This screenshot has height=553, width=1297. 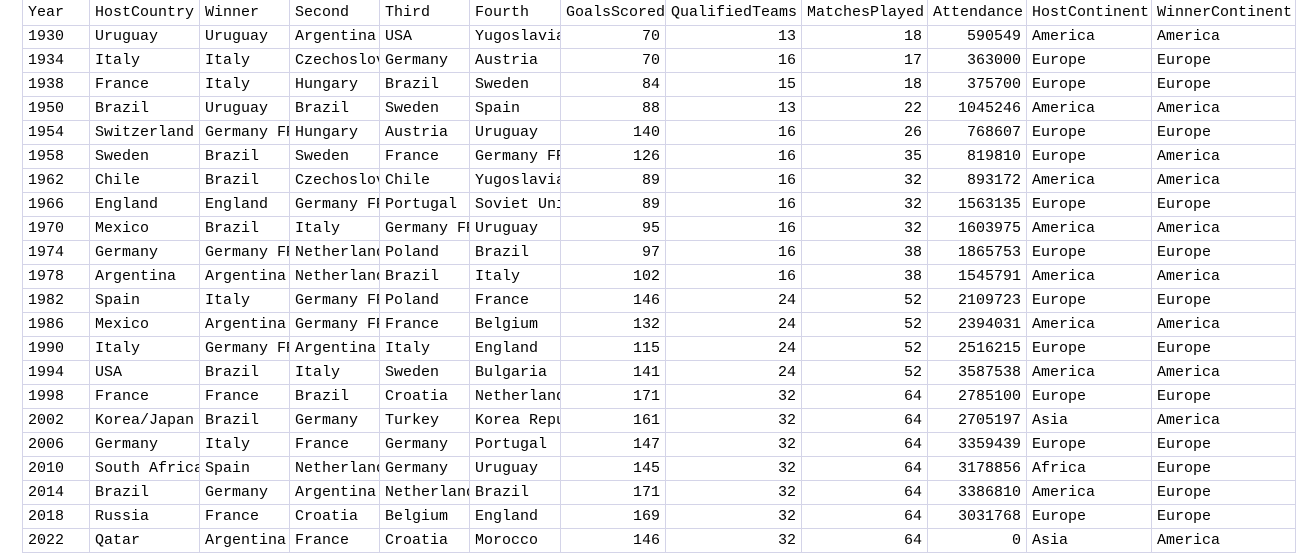 I want to click on table-cell: 26, so click(x=865, y=133).